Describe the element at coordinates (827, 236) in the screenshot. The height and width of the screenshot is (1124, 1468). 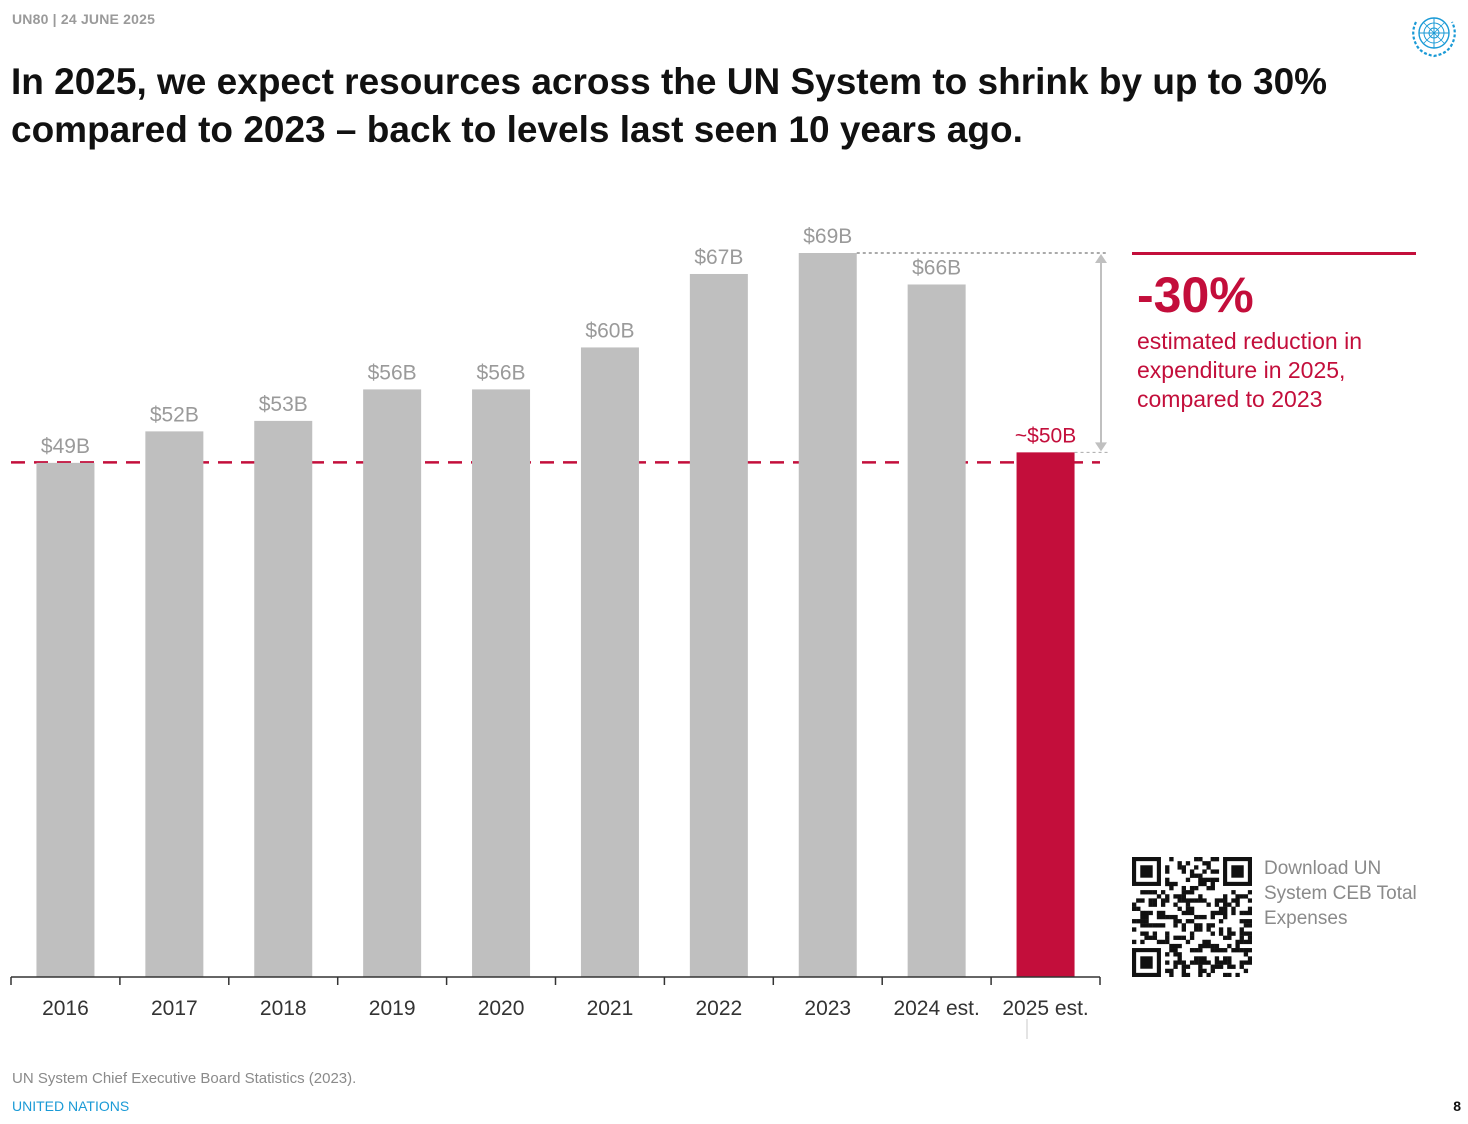
I see `data-label: $69B` at that location.